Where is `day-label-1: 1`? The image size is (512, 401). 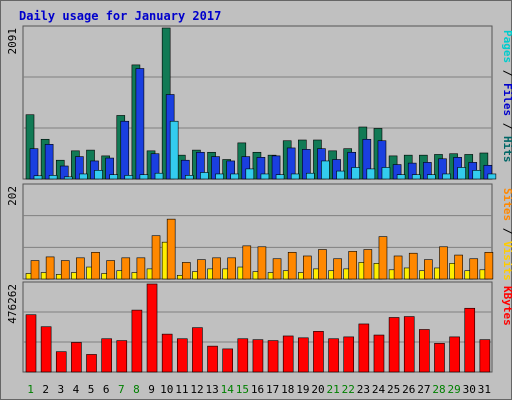 day-label-1: 1 is located at coordinates (30, 389).